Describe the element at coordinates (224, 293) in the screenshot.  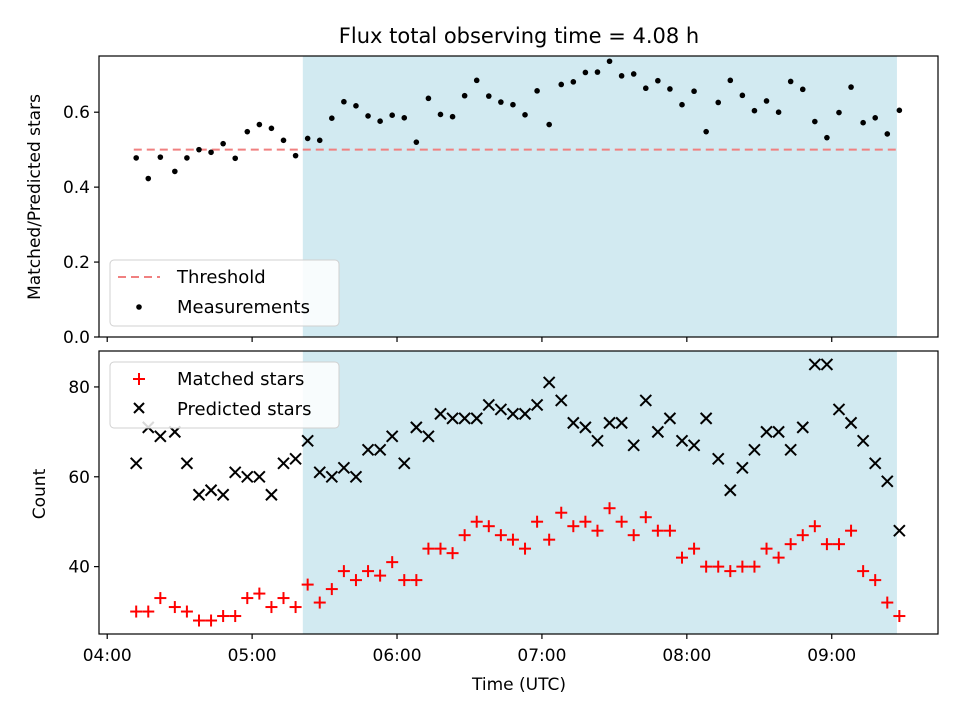
I see `top-legend-box` at that location.